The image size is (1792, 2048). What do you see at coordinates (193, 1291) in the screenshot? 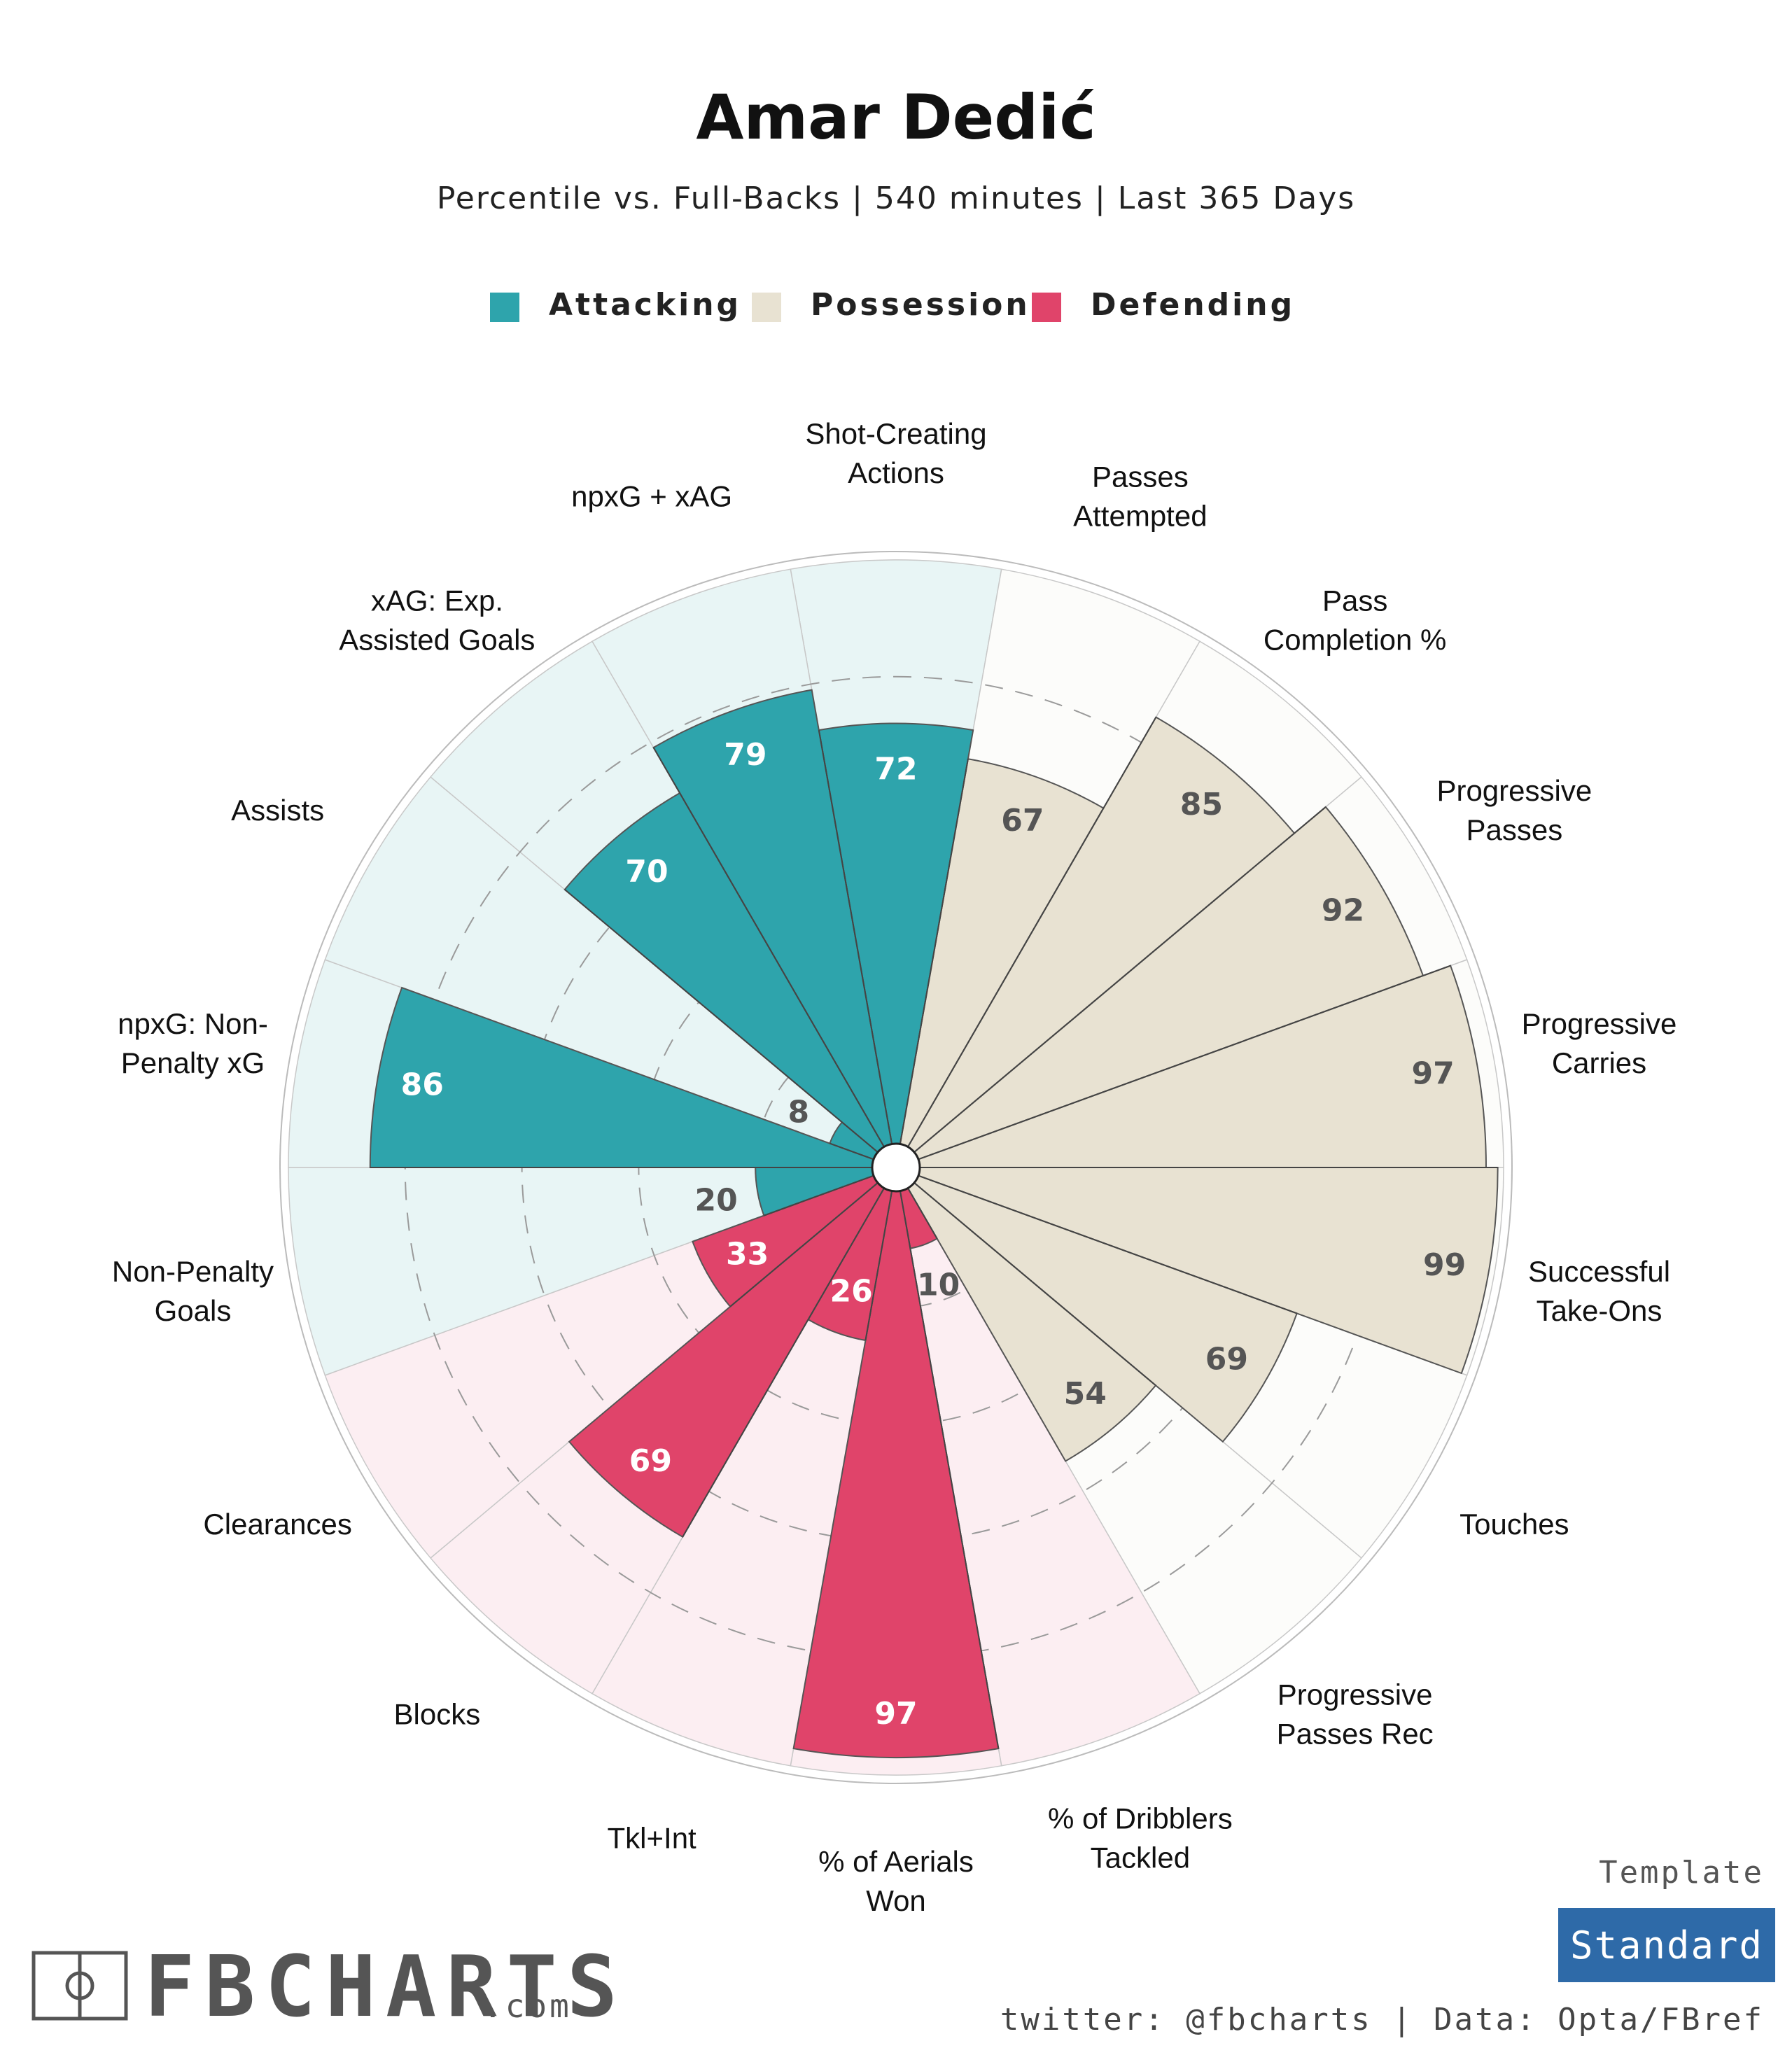
I see `category-label: Non-Penalty Goals` at bounding box center [193, 1291].